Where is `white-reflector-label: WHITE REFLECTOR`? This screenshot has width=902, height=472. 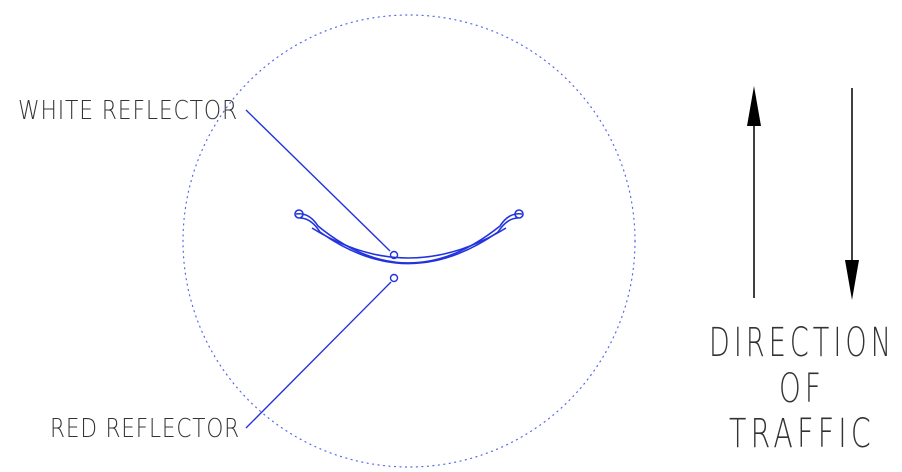
white-reflector-label: WHITE REFLECTOR is located at coordinates (128, 111).